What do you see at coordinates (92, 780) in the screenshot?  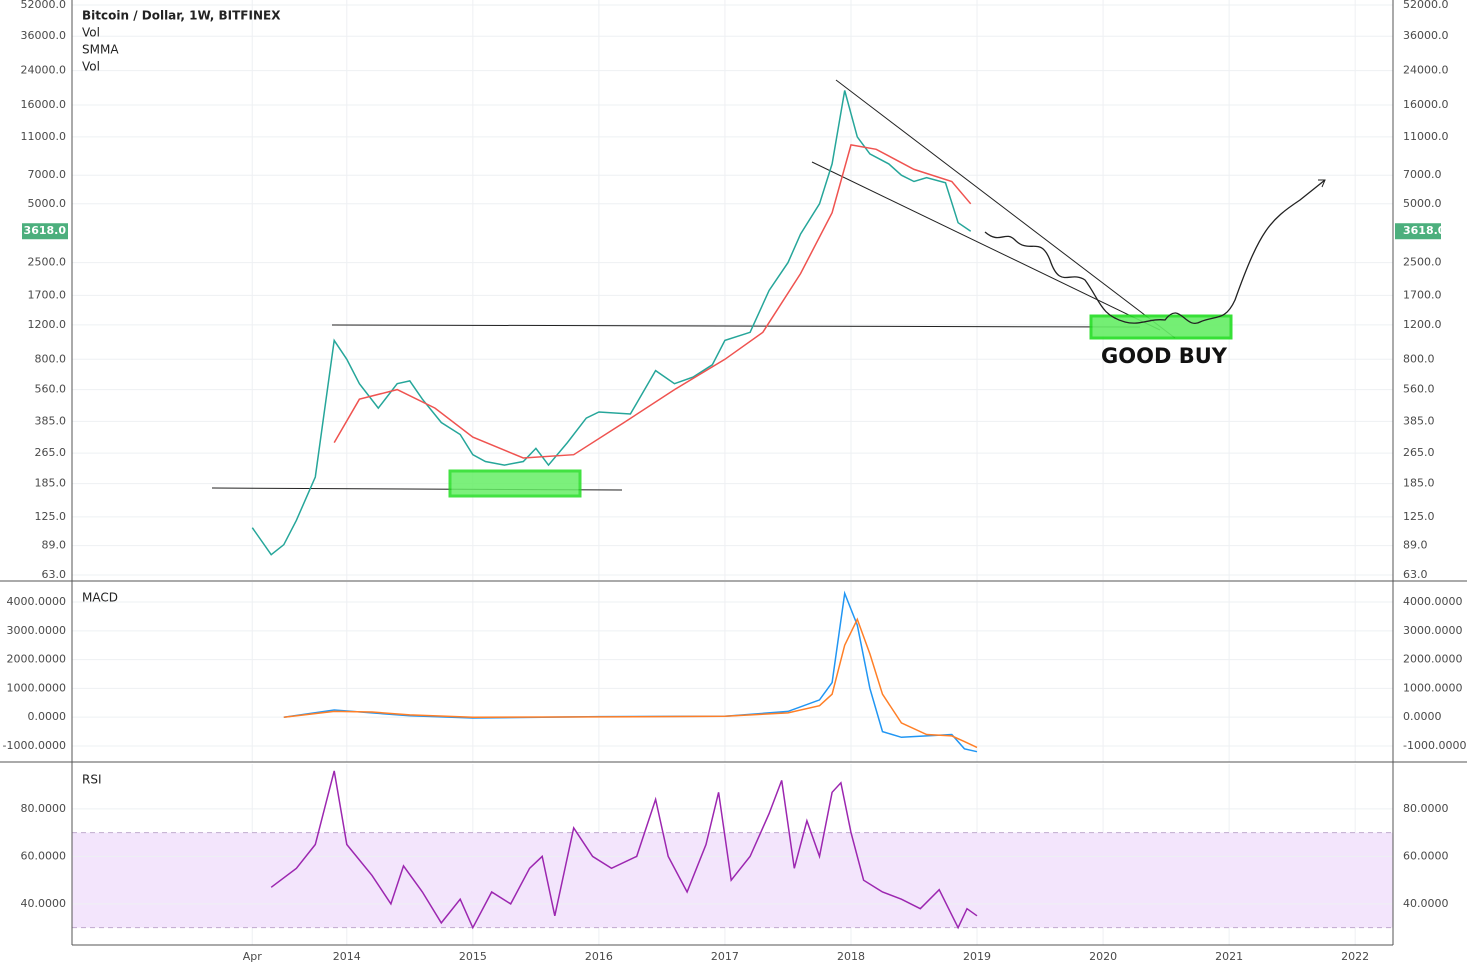 I see `pane-title: RSI` at bounding box center [92, 780].